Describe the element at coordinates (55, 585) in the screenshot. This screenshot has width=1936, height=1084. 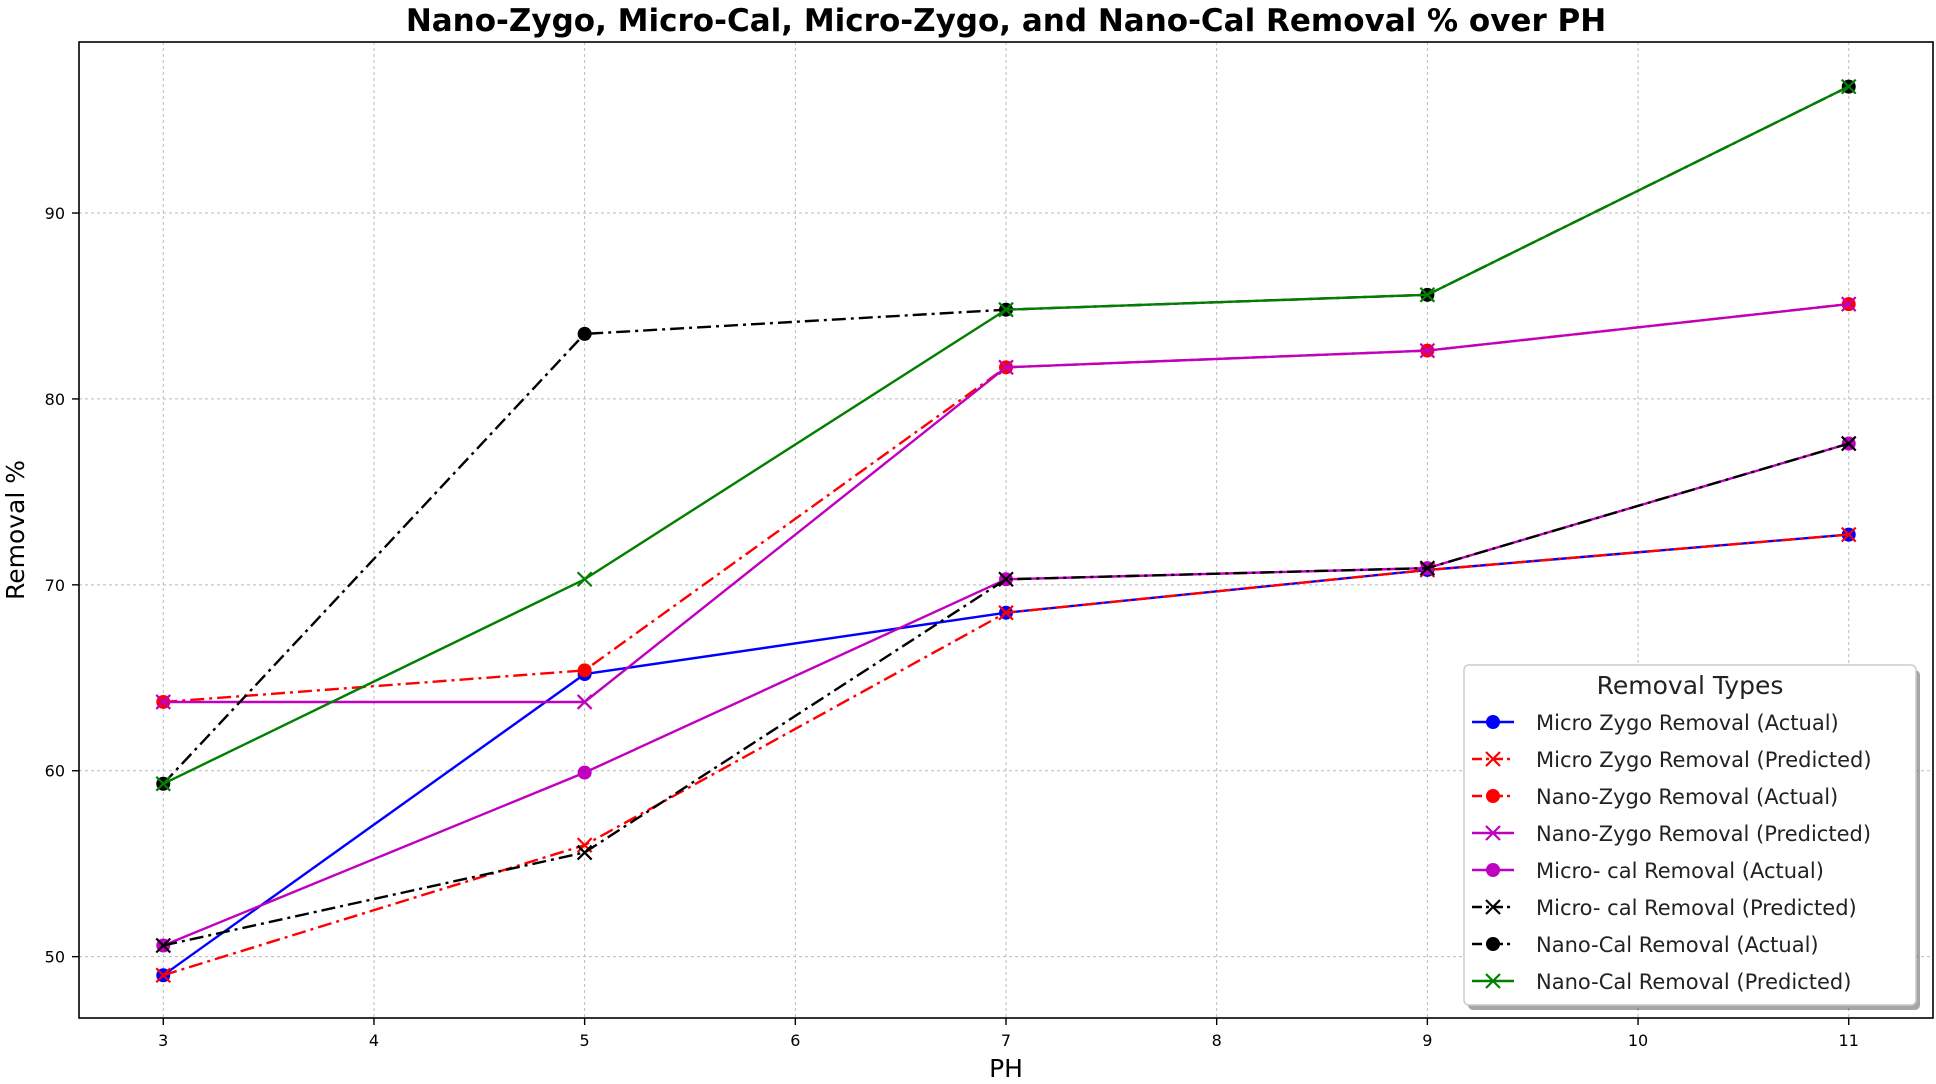
I see `y-tick-label: 70` at that location.